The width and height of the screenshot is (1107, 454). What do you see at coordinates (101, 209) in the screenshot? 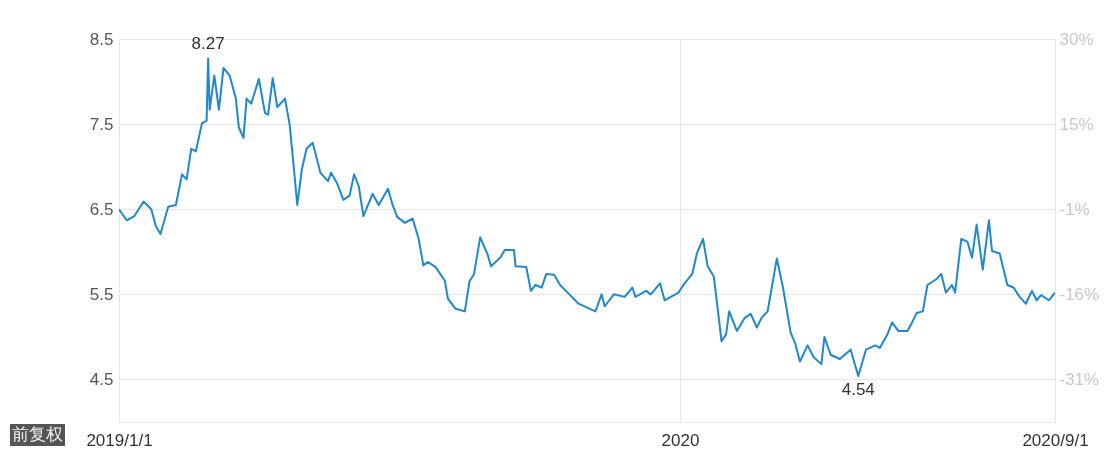
I see `y-tick-label: 6.5` at bounding box center [101, 209].